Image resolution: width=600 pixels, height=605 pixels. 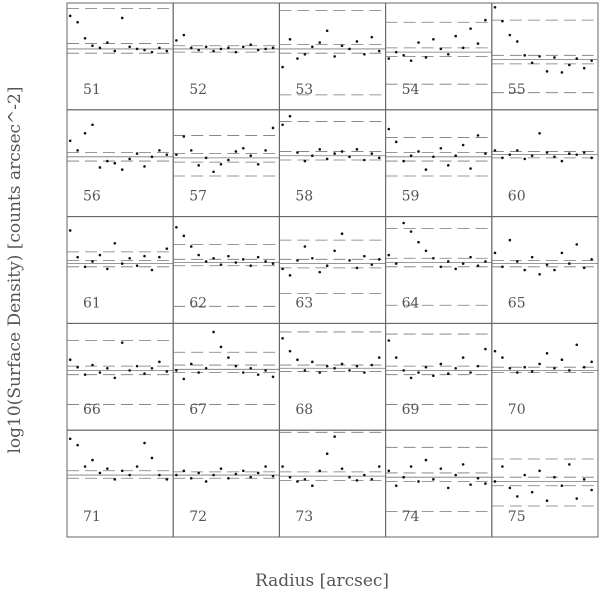 What do you see at coordinates (517, 517) in the screenshot?
I see `panel-label: 75` at bounding box center [517, 517].